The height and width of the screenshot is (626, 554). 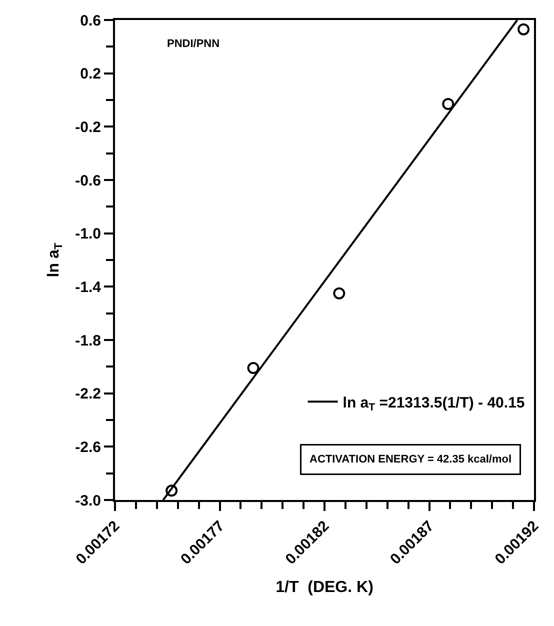 I want to click on y-tick-label: -1.4, so click(x=88, y=287).